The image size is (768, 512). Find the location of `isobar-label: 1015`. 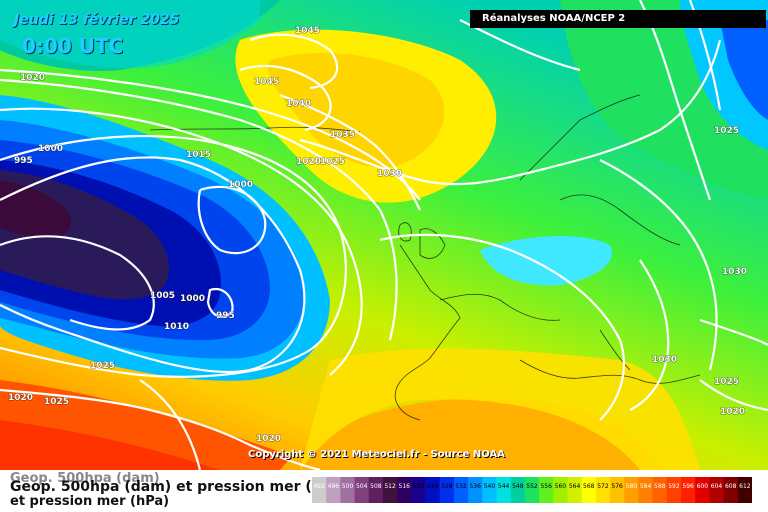

isobar-label: 1015 is located at coordinates (198, 155).